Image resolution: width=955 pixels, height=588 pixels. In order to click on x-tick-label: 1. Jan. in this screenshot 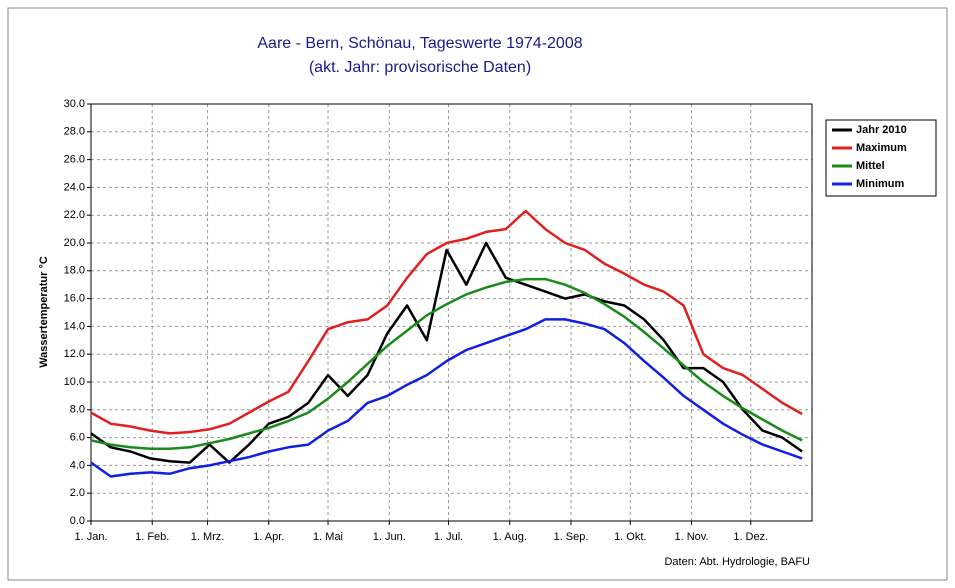, I will do `click(90, 537)`.